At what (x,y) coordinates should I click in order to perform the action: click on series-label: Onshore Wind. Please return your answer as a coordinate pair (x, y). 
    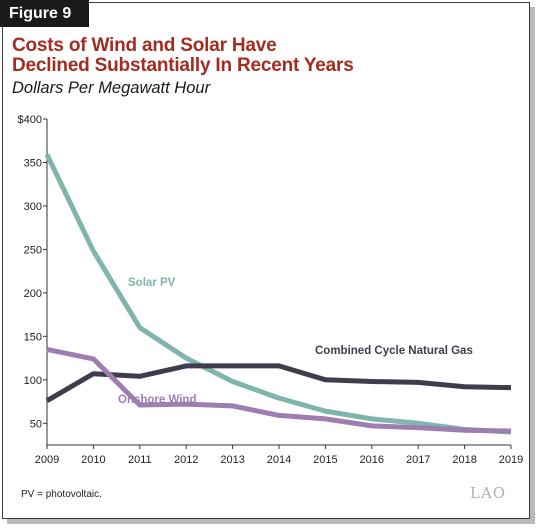
    Looking at the image, I should click on (157, 400).